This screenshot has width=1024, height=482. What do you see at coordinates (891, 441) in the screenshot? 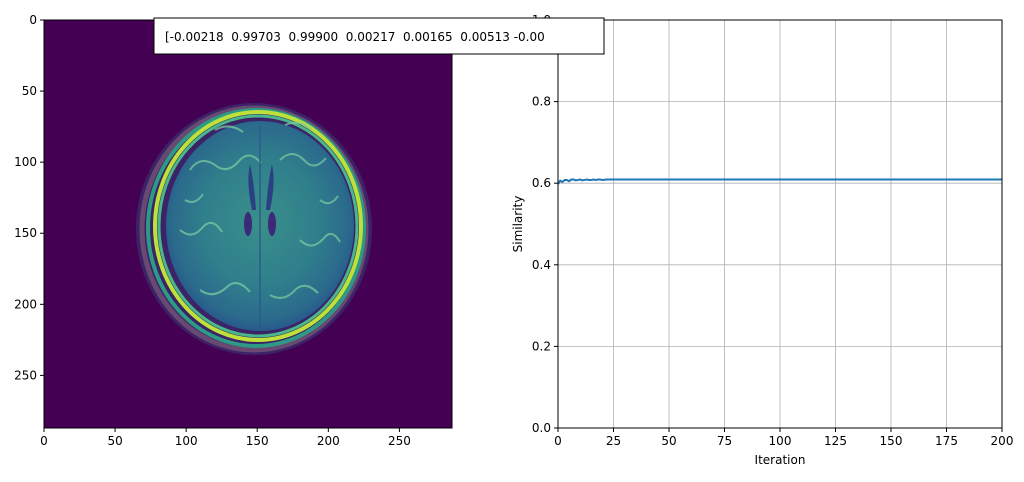
I see `x-tick-label: 150` at bounding box center [891, 441].